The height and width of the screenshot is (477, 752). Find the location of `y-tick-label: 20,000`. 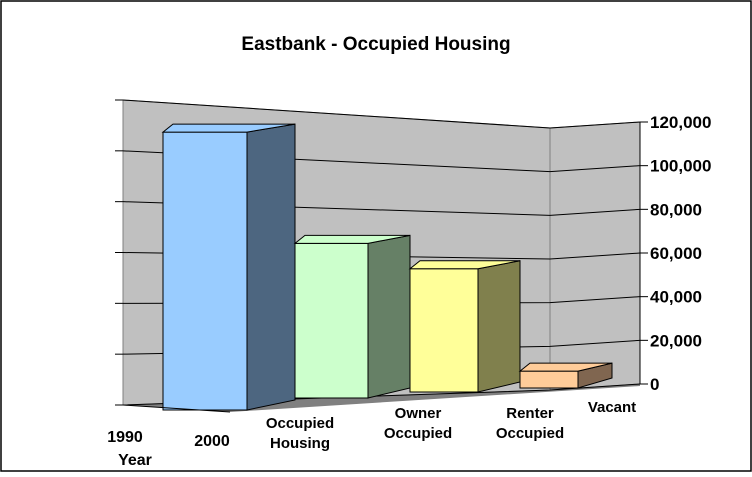

y-tick-label: 20,000 is located at coordinates (676, 340).